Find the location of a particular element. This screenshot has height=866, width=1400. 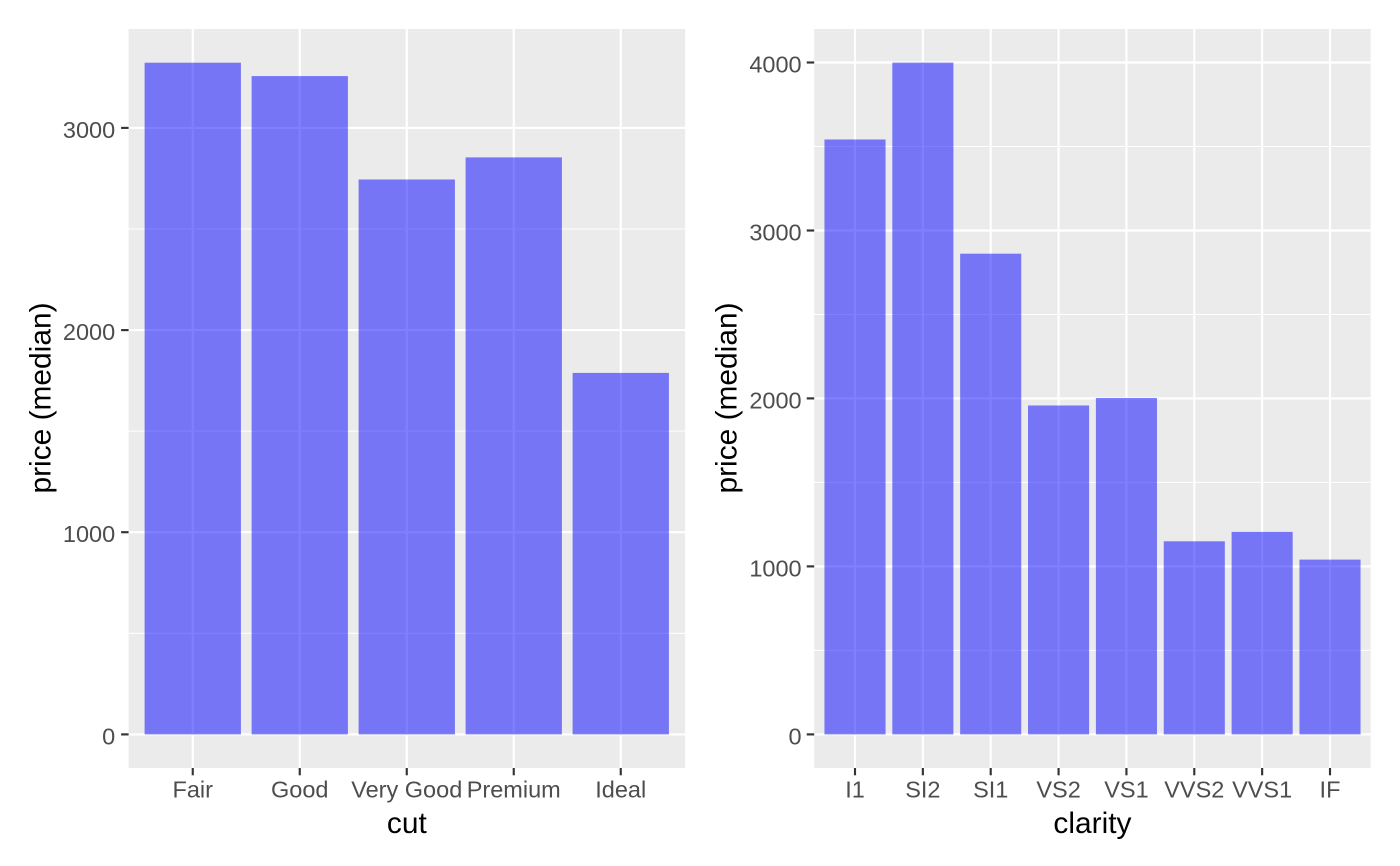

svg-text: I1 is located at coordinates (855, 790).